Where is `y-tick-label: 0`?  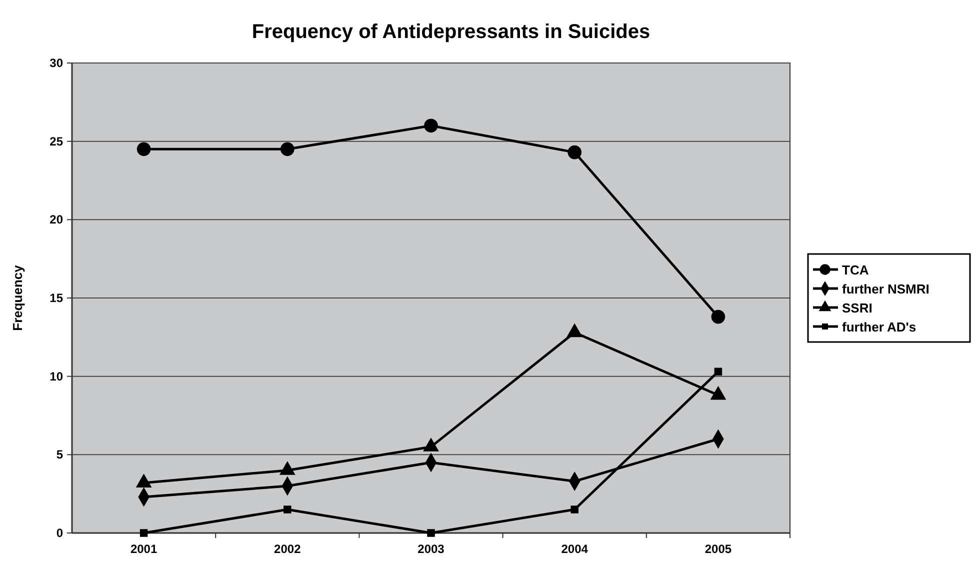 y-tick-label: 0 is located at coordinates (60, 533).